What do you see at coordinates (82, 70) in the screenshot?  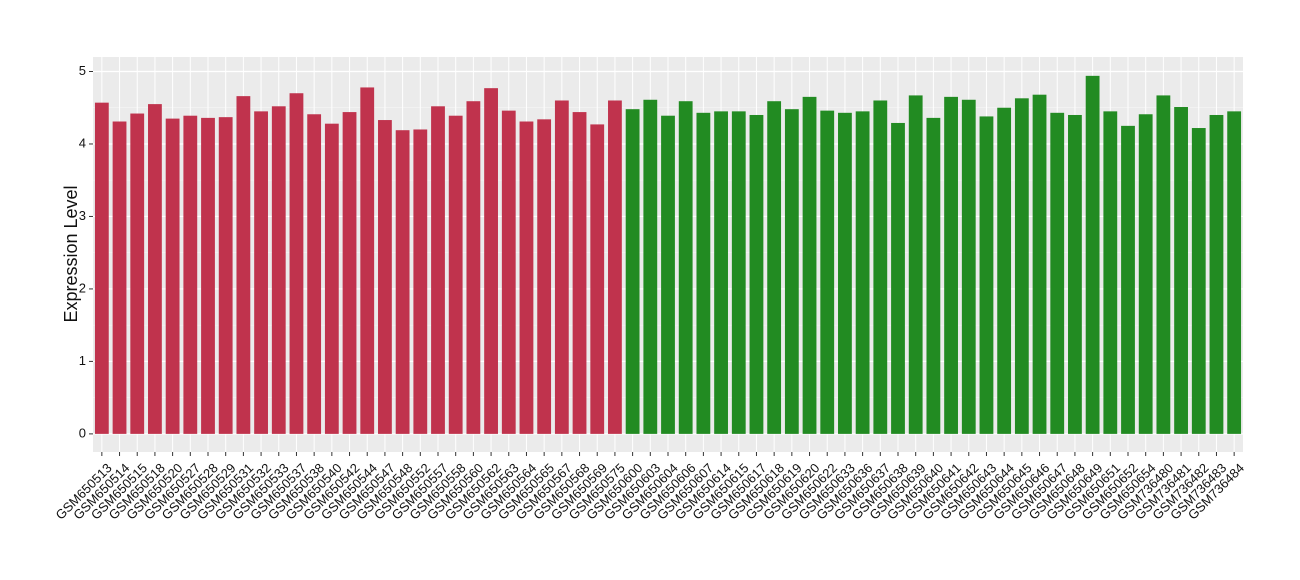 I see `y-tick-label: 5` at bounding box center [82, 70].